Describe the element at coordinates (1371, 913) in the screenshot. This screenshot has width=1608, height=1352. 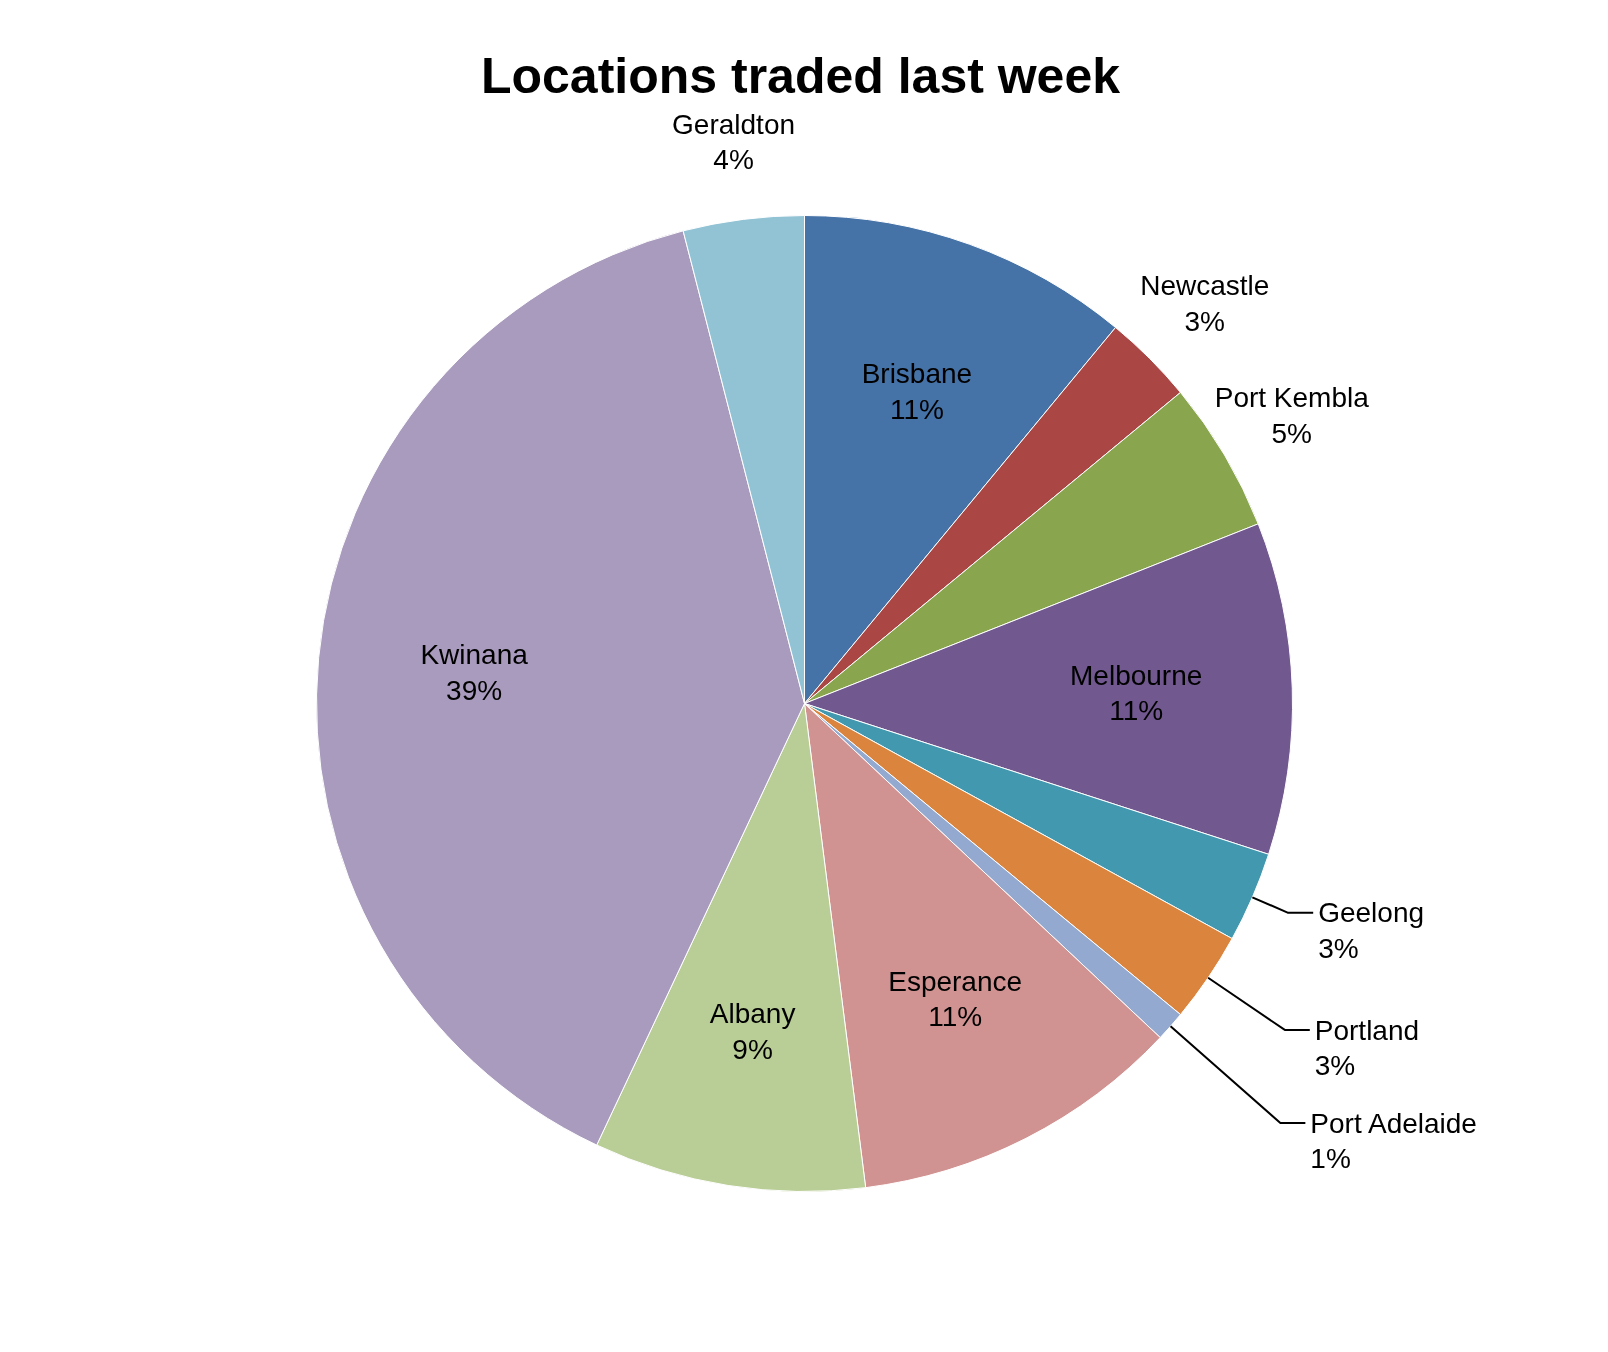
I see `slice-label: Geelong` at that location.